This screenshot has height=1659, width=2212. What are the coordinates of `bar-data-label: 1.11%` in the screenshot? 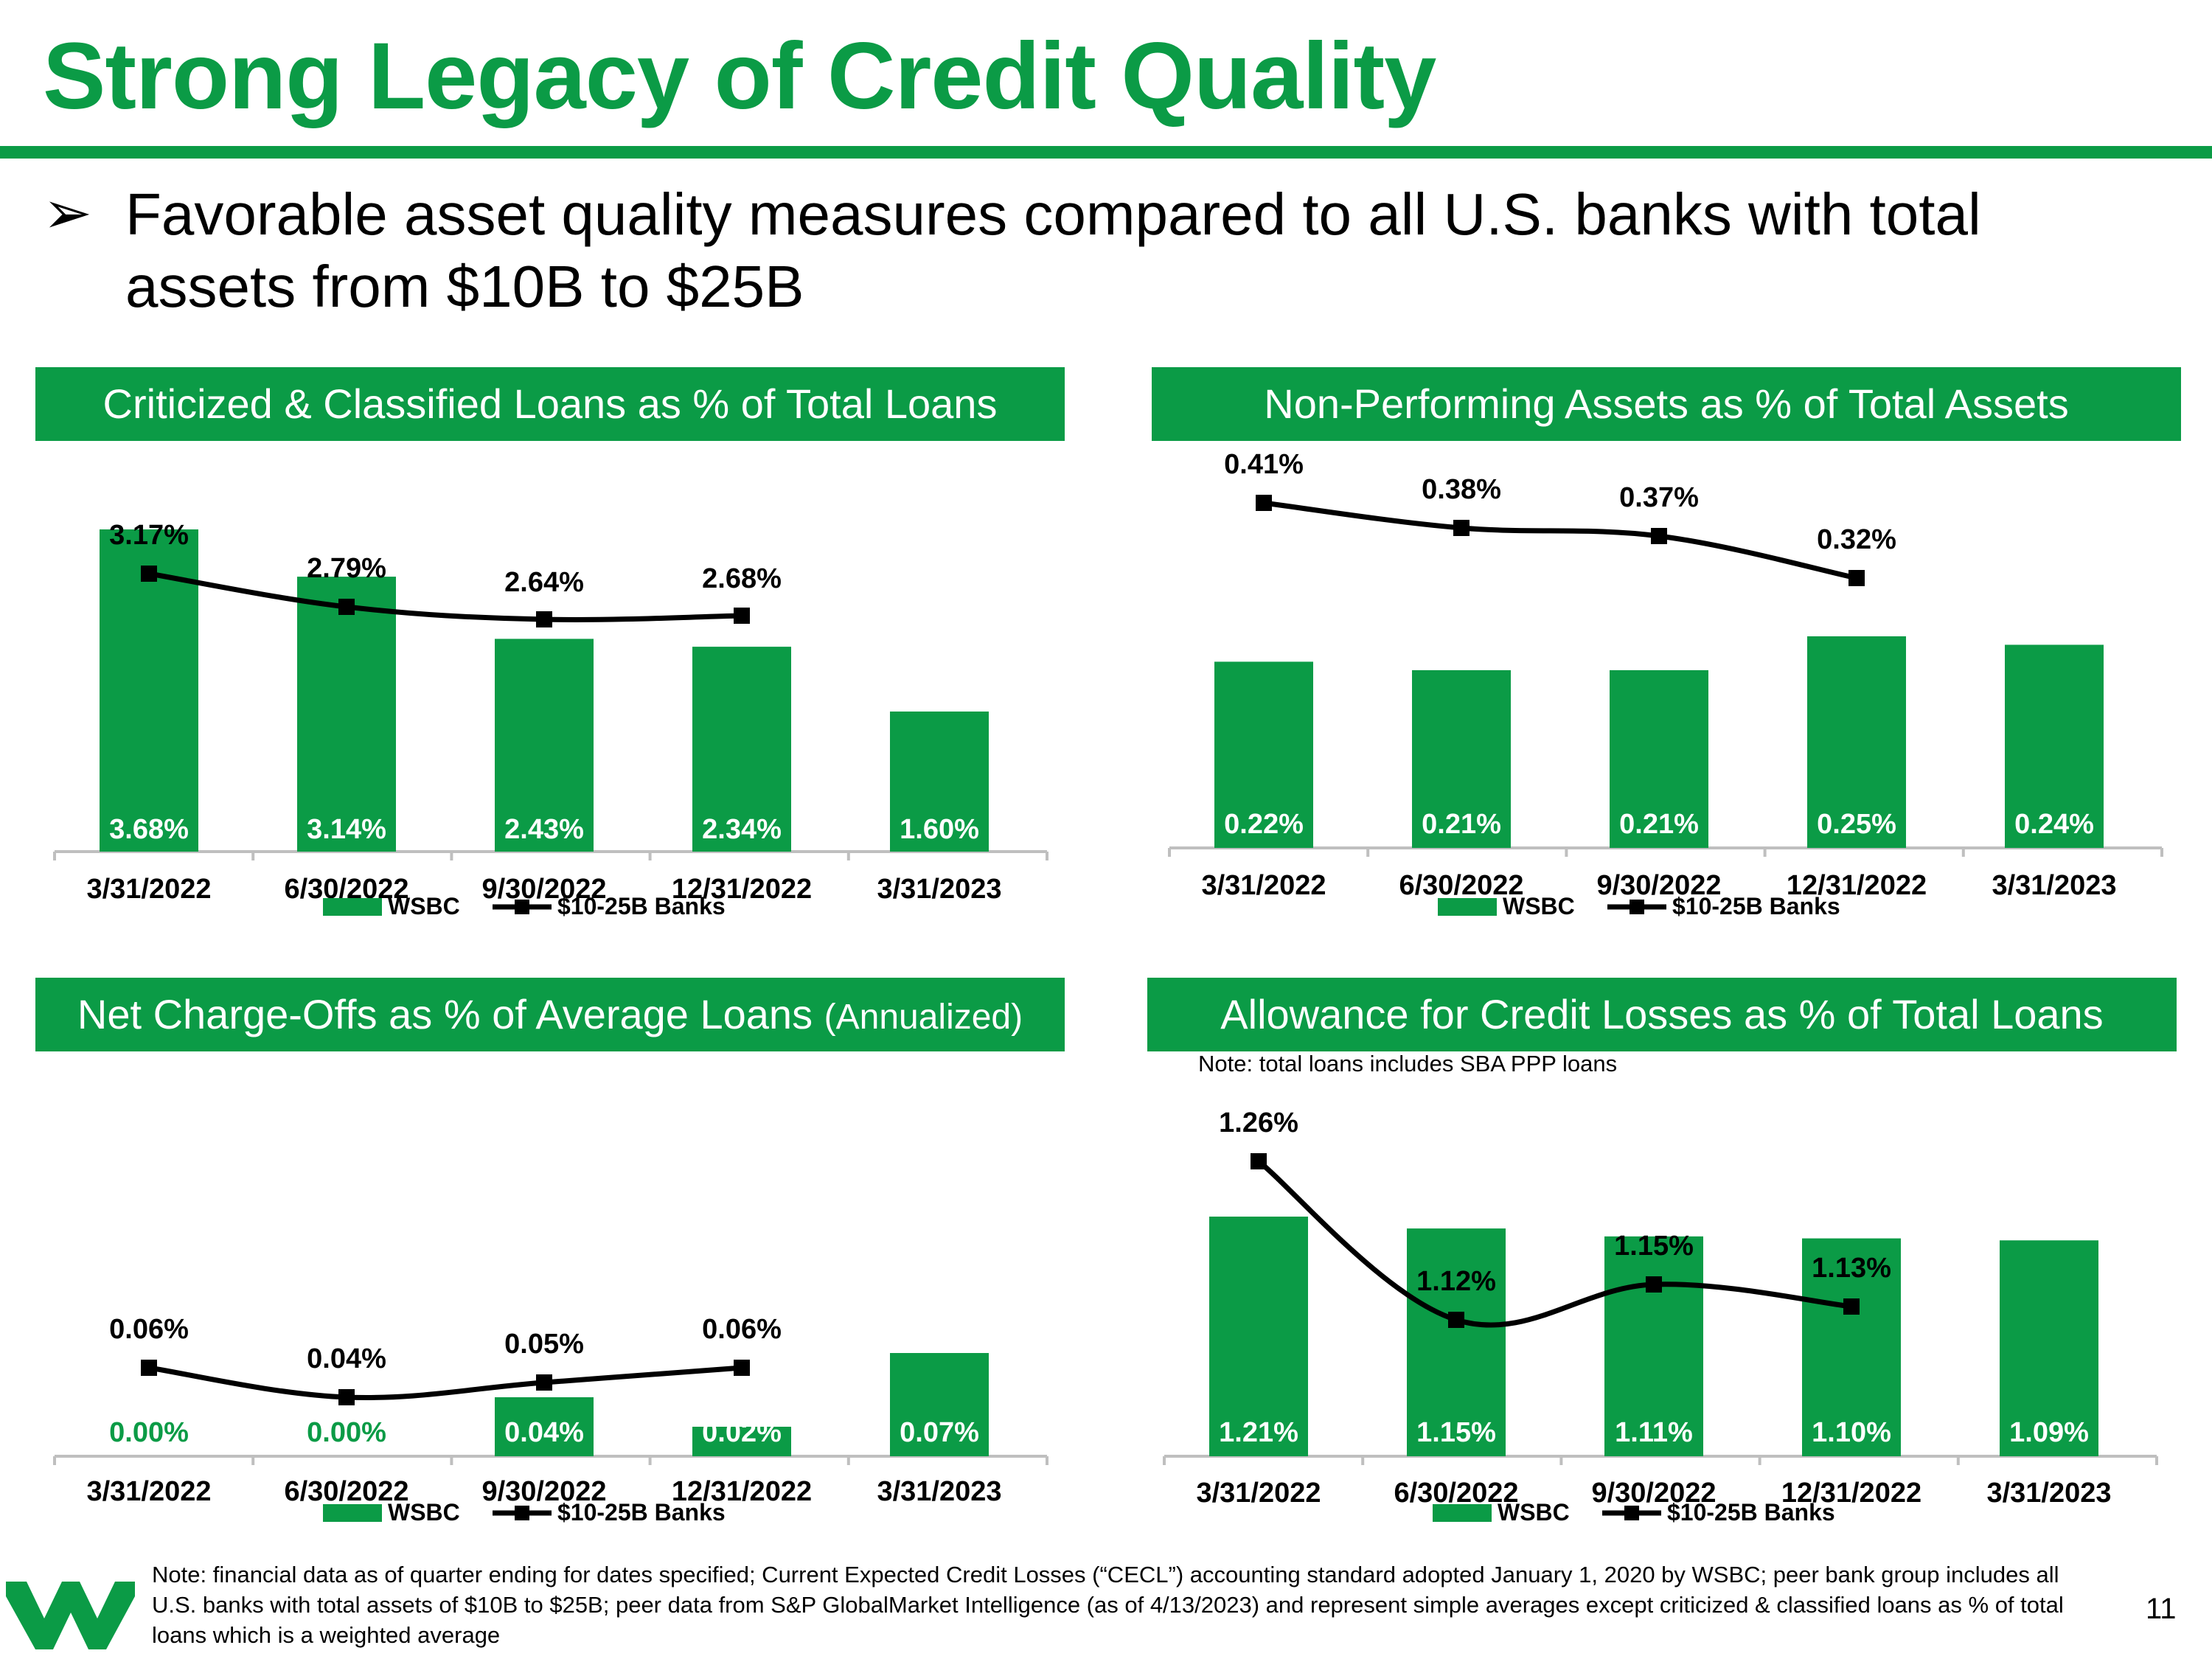 It's located at (1654, 1432).